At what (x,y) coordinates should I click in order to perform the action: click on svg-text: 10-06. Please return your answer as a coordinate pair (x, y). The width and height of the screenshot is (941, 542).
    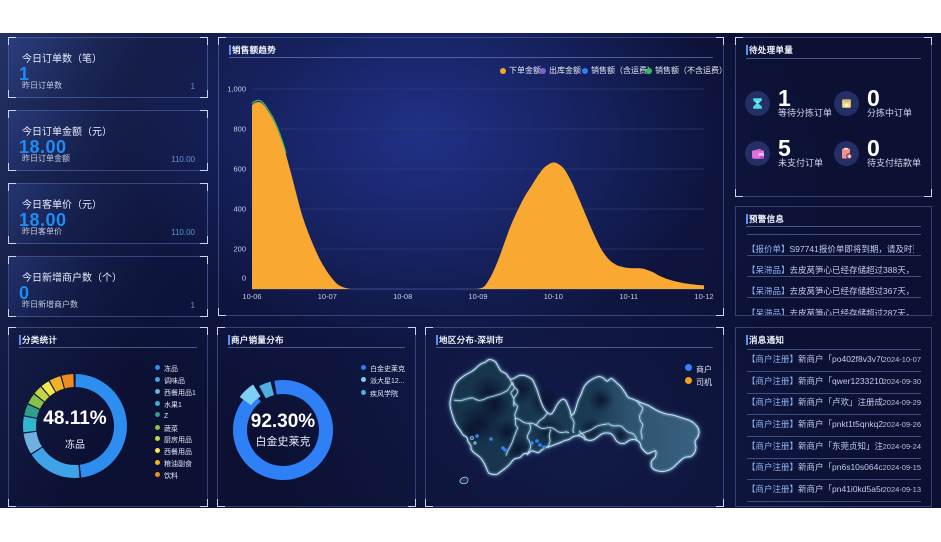
    Looking at the image, I should click on (251, 296).